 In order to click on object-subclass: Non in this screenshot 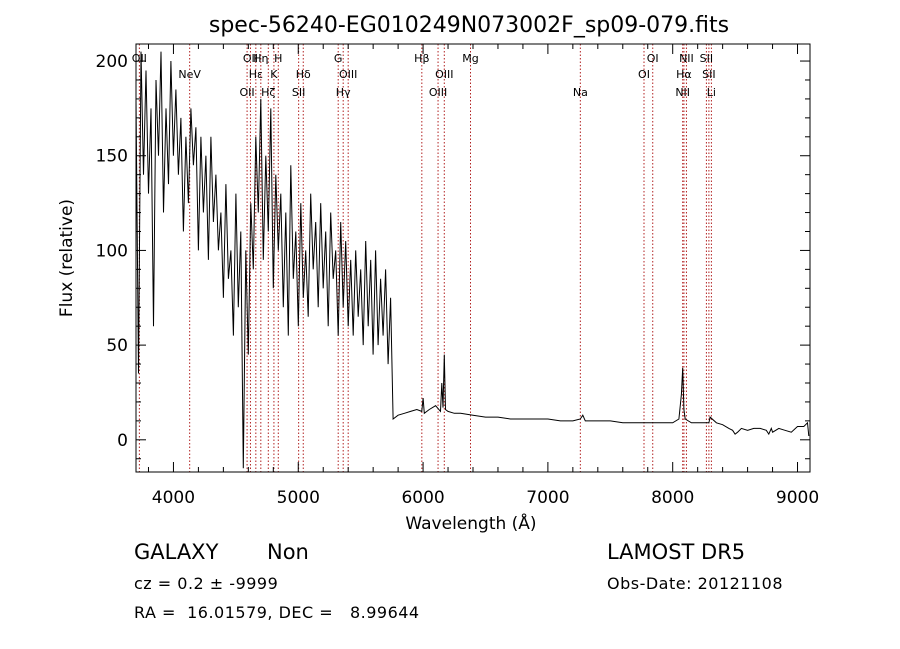, I will do `click(288, 552)`.